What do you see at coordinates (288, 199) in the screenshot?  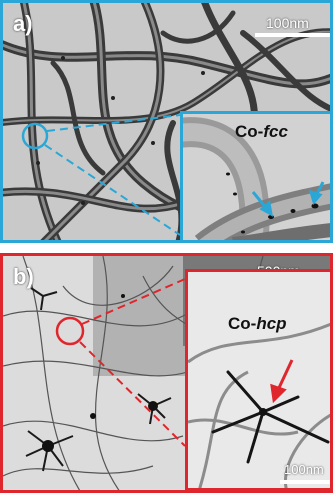 I see `inset-a-arrows` at bounding box center [288, 199].